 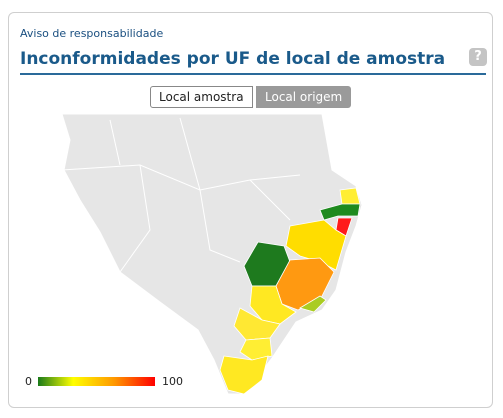 I want to click on toggle-button: Local amostra, so click(x=201, y=97).